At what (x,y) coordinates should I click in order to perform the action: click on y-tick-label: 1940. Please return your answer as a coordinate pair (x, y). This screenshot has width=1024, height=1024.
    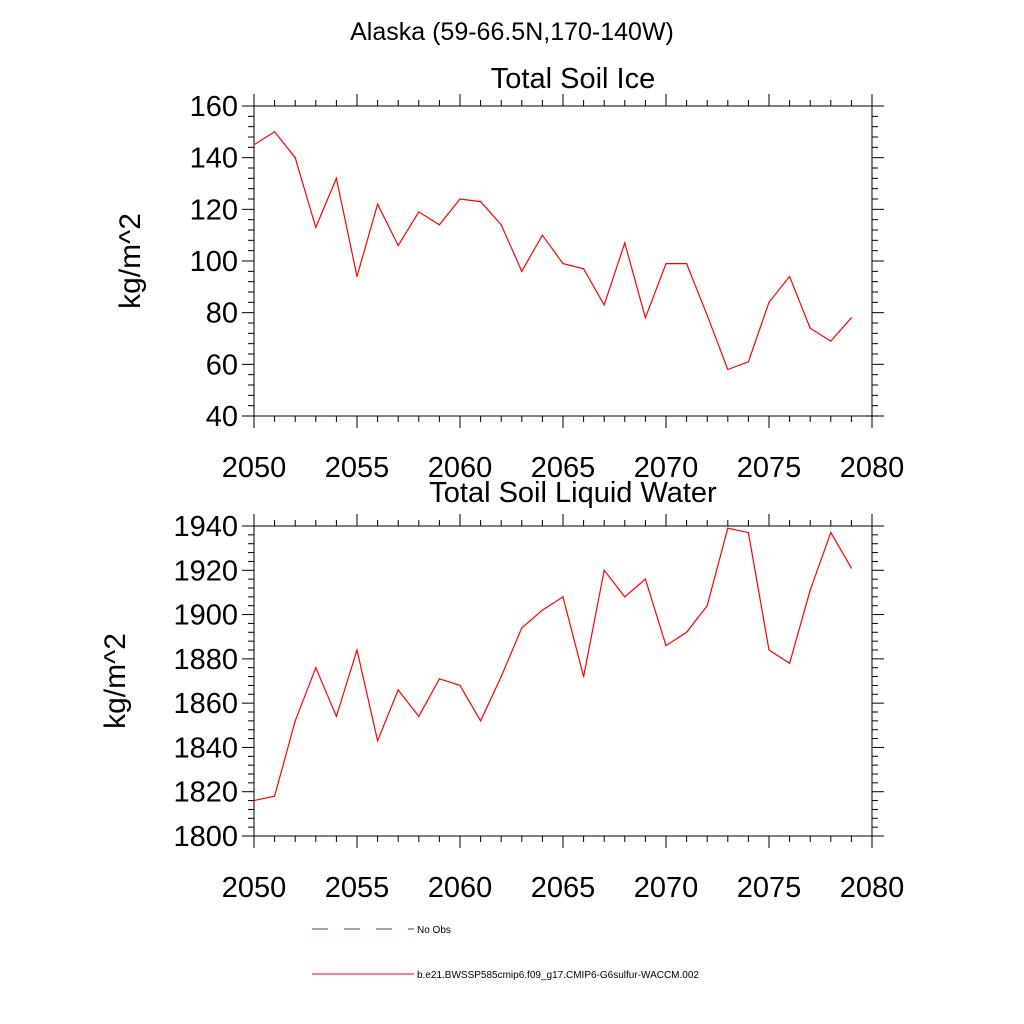
    Looking at the image, I should click on (205, 527).